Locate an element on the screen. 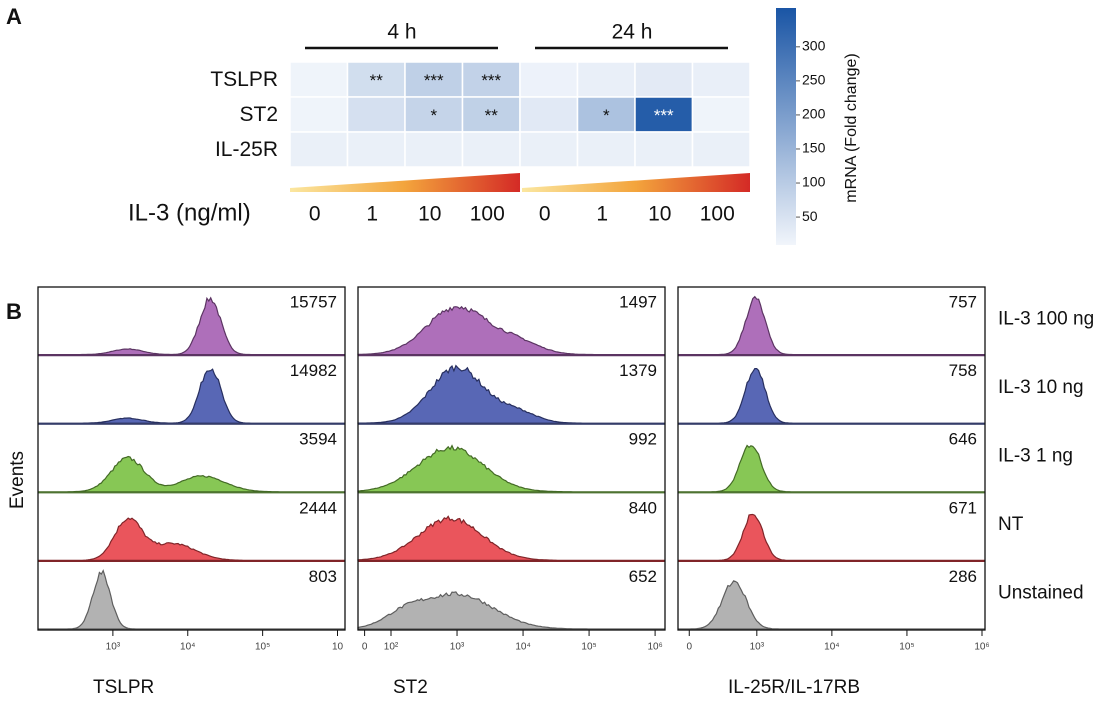  mfi-value: 2444 is located at coordinates (318, 507).